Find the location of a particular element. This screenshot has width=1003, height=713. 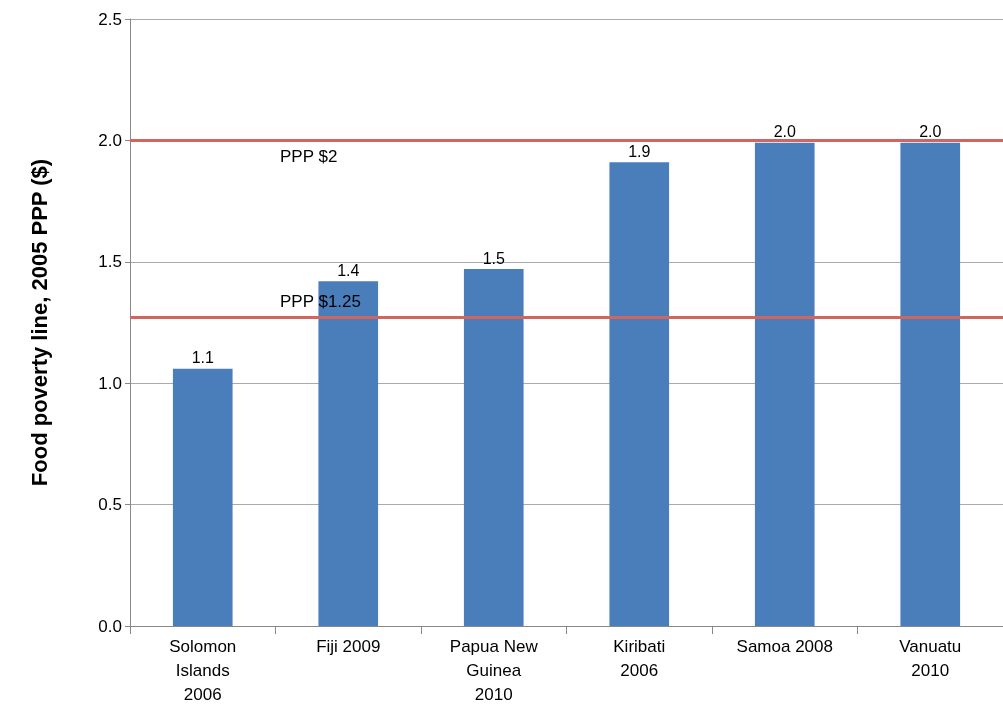

data-label: 1.5 is located at coordinates (493, 258).